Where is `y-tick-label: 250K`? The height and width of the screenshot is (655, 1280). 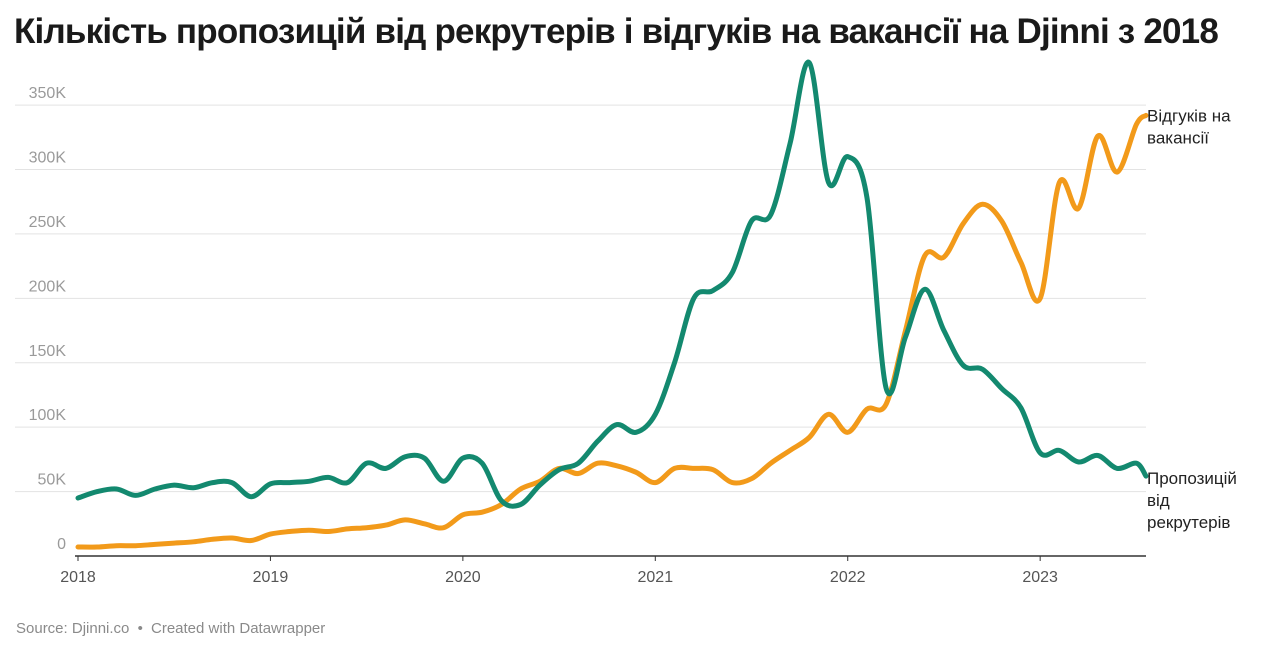 y-tick-label: 250K is located at coordinates (48, 222).